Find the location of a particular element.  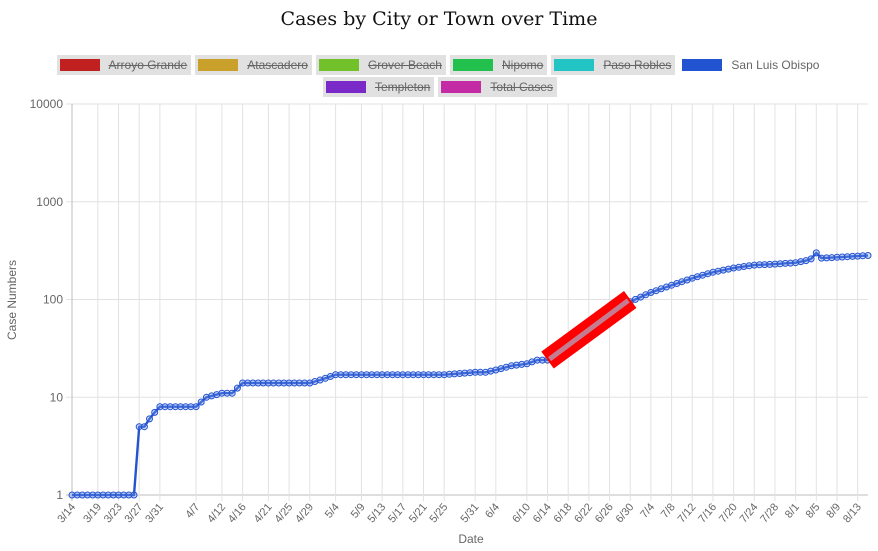

x-tick-label: 7/24 is located at coordinates (749, 513).